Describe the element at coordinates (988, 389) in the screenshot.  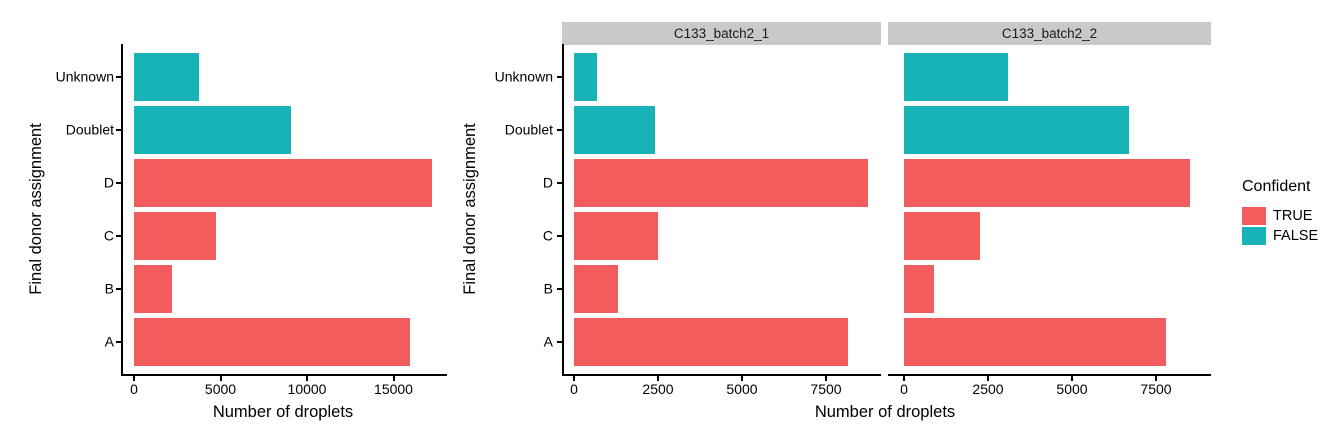
I see `x-tick-label-faceted-facet1-2500: 2500` at that location.